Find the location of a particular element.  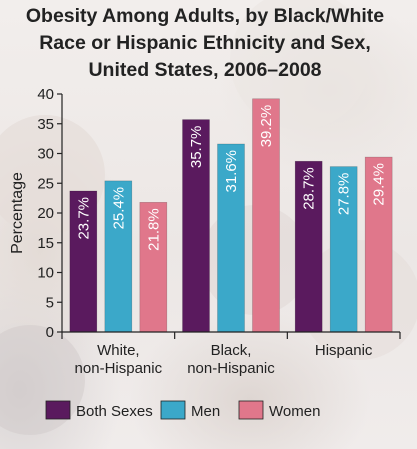

bar-data-label: 31.6% is located at coordinates (231, 171).